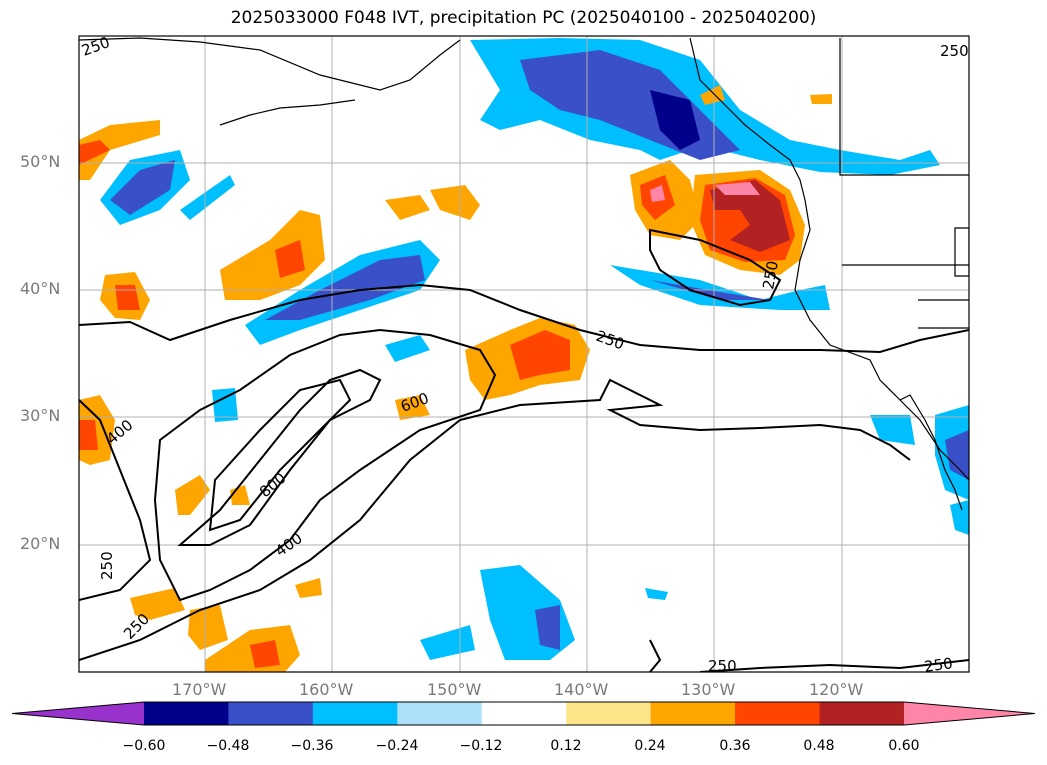  I want to click on lon-label: 170°W, so click(199, 689).